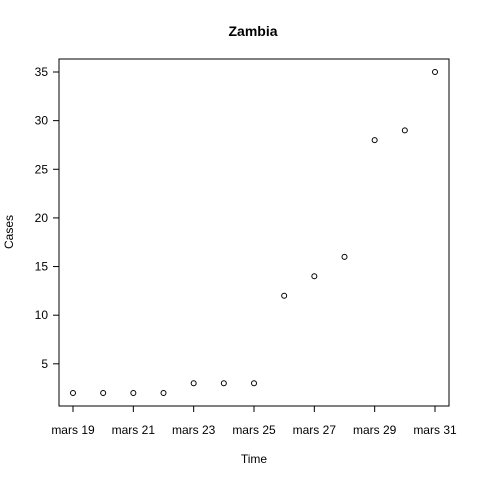 The height and width of the screenshot is (480, 480). What do you see at coordinates (254, 430) in the screenshot?
I see `x-tick-label: mars 25` at bounding box center [254, 430].